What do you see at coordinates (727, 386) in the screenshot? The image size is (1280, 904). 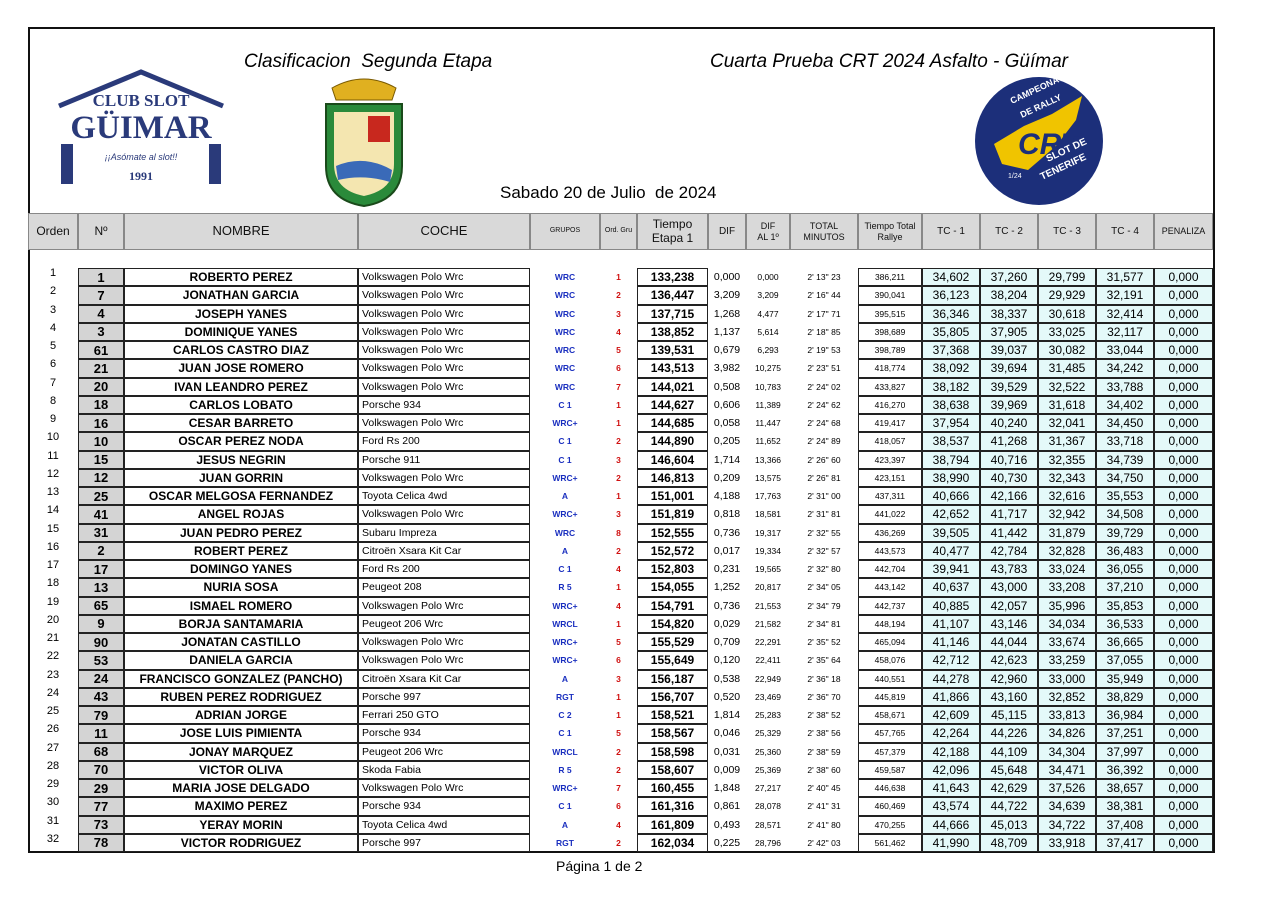 I see `cell-dif: 0,508` at bounding box center [727, 386].